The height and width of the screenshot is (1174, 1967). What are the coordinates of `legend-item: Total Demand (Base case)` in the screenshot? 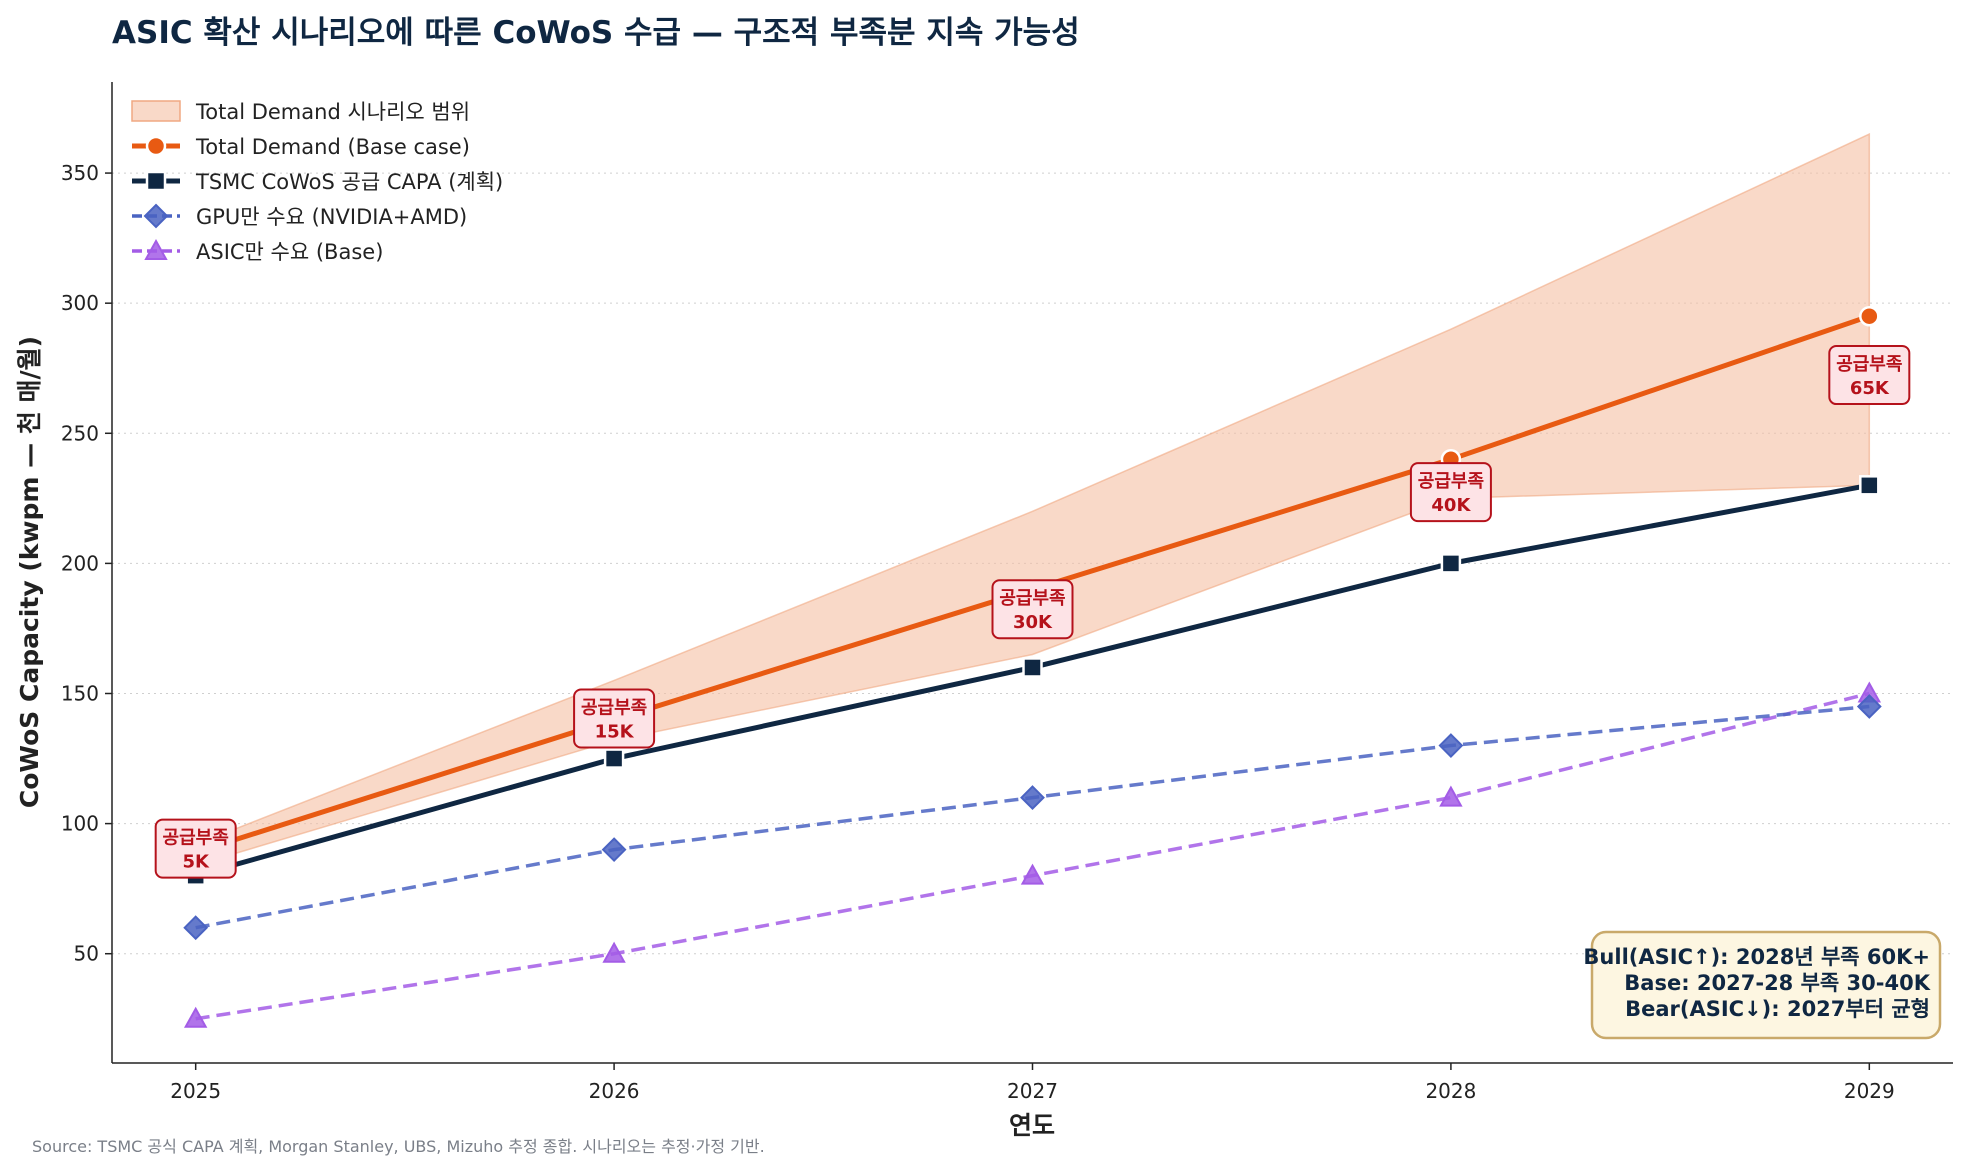 It's located at (301, 147).